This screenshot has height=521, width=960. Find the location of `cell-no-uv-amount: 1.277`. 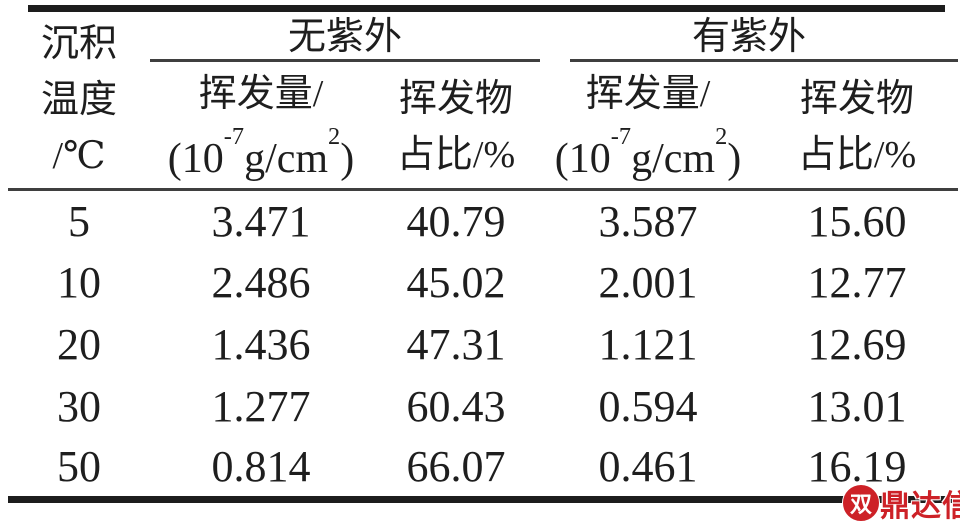

cell-no-uv-amount: 1.277 is located at coordinates (261, 406).